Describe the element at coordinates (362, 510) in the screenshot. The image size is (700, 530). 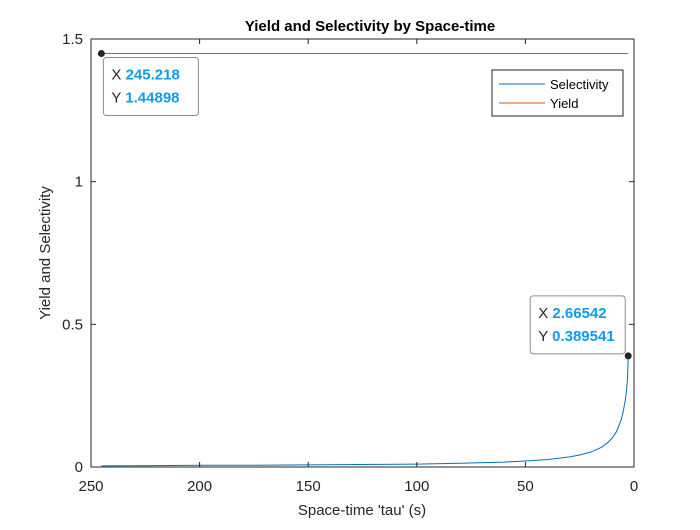
I see `x-axis-label: Space-time 'tau' (s)` at that location.